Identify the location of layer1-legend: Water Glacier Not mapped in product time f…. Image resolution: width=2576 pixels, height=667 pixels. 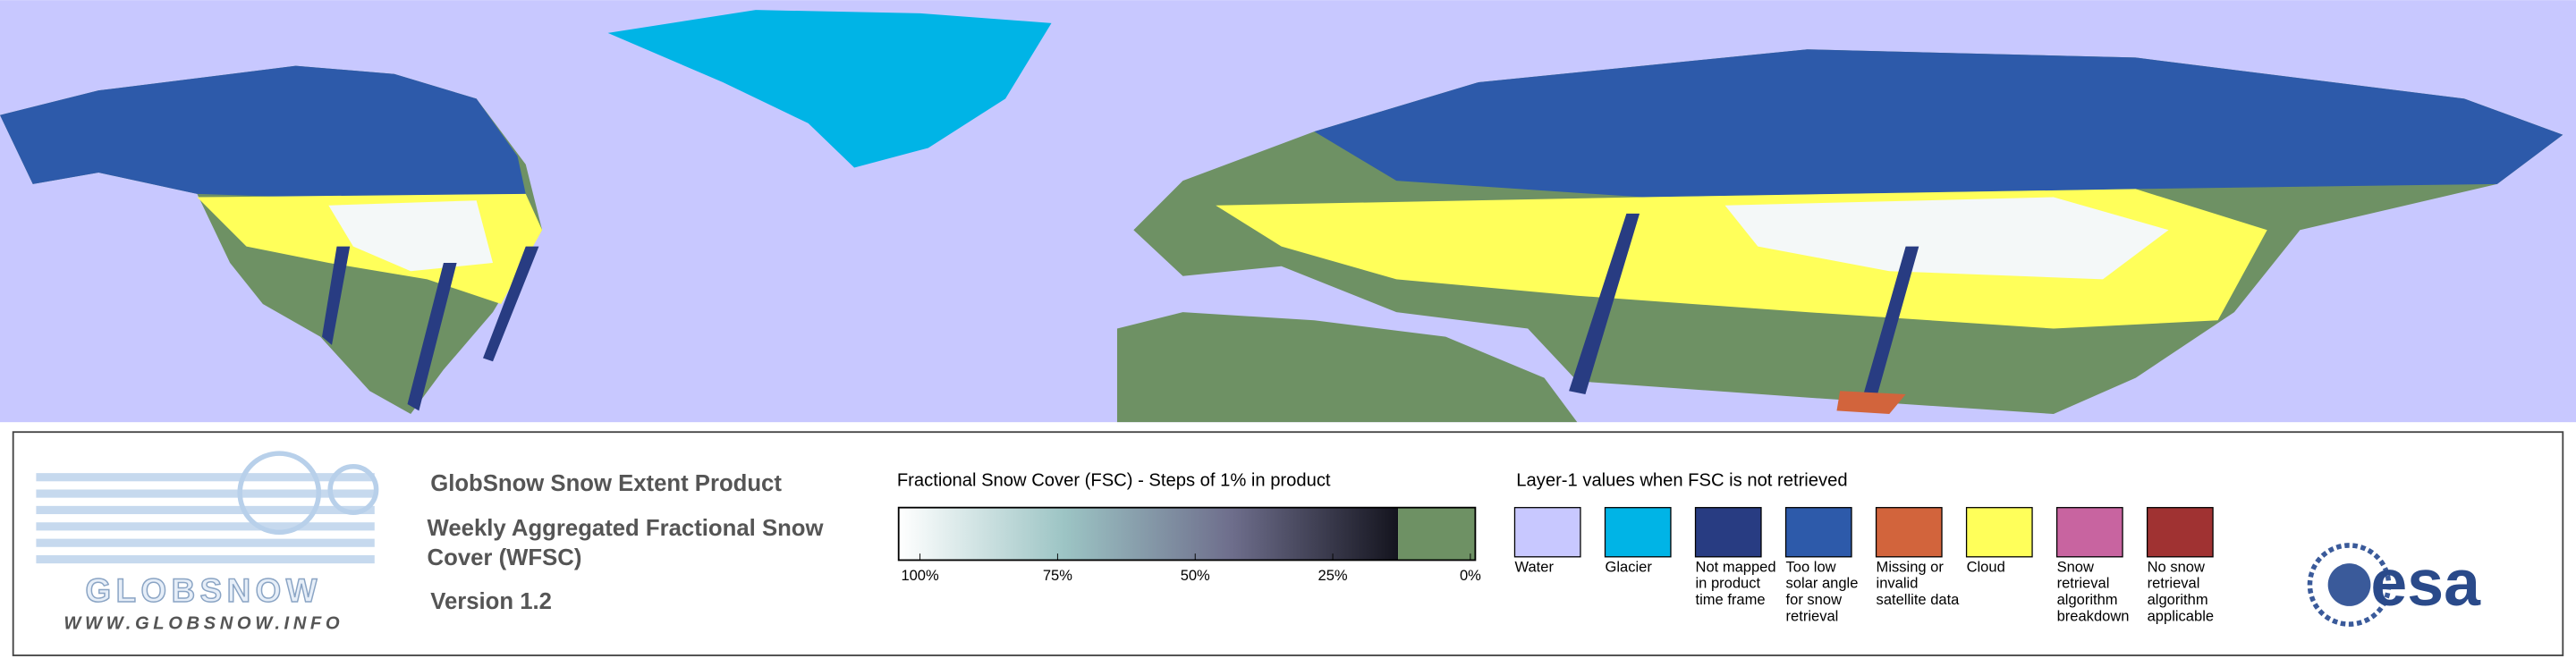
(1864, 566).